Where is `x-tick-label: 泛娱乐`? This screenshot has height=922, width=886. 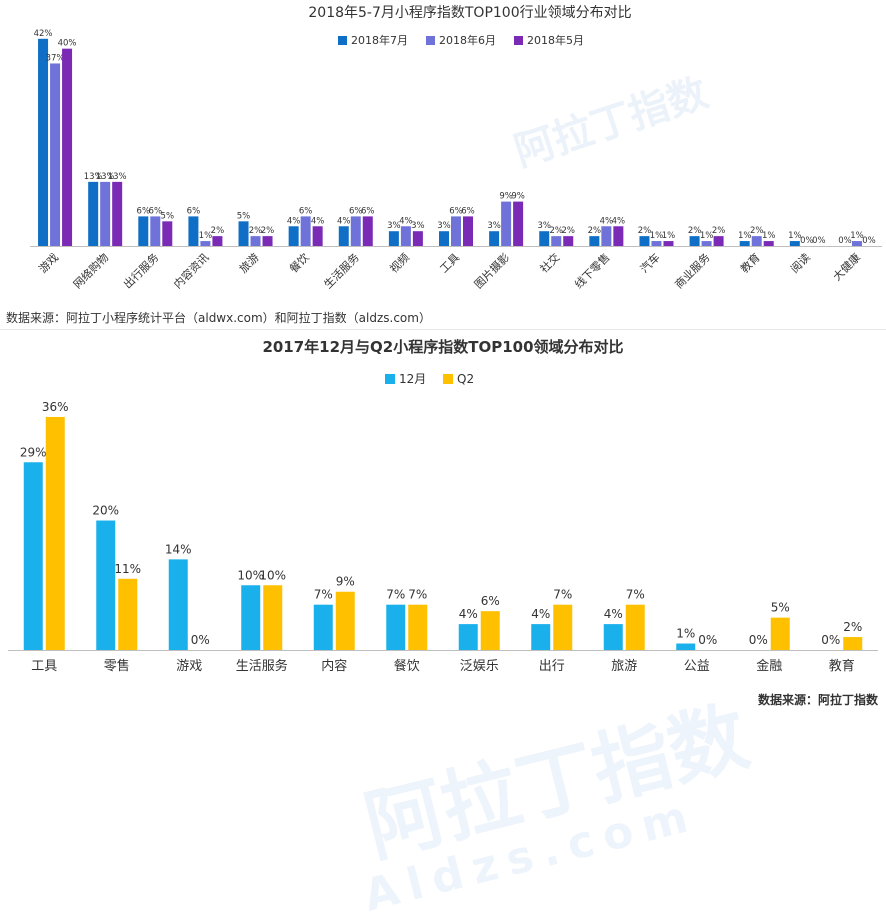
x-tick-label: 泛娱乐 is located at coordinates (479, 666).